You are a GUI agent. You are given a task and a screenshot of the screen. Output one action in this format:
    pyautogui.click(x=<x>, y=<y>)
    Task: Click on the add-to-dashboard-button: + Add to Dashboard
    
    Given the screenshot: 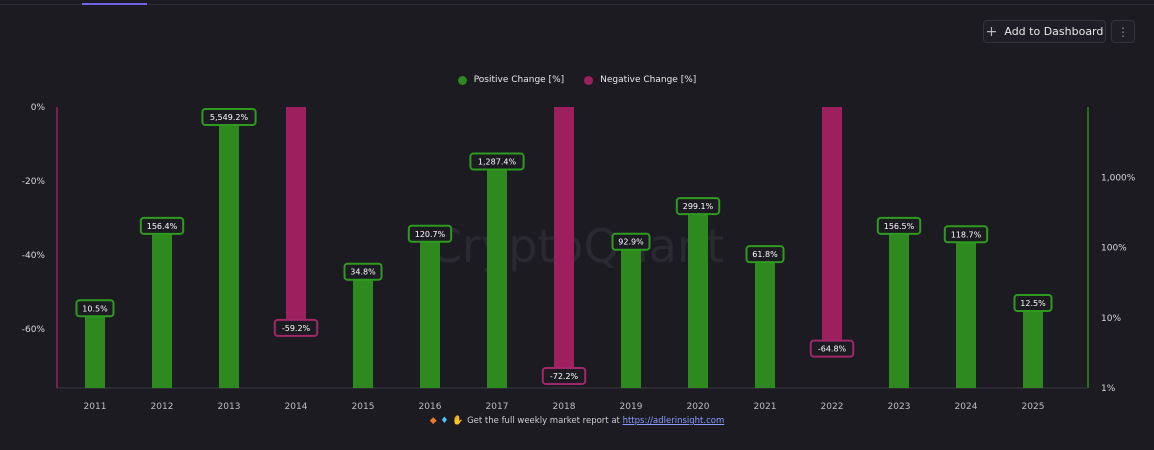 What is the action you would take?
    pyautogui.click(x=1044, y=31)
    